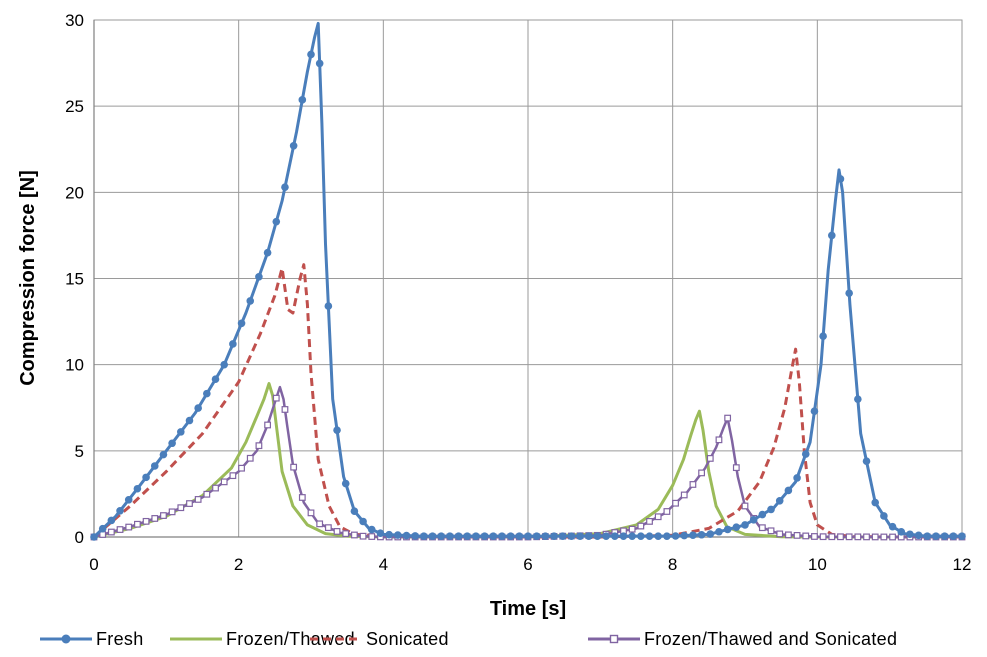 This screenshot has width=987, height=657. Describe the element at coordinates (79, 537) in the screenshot. I see `y-tick-label: 0` at that location.